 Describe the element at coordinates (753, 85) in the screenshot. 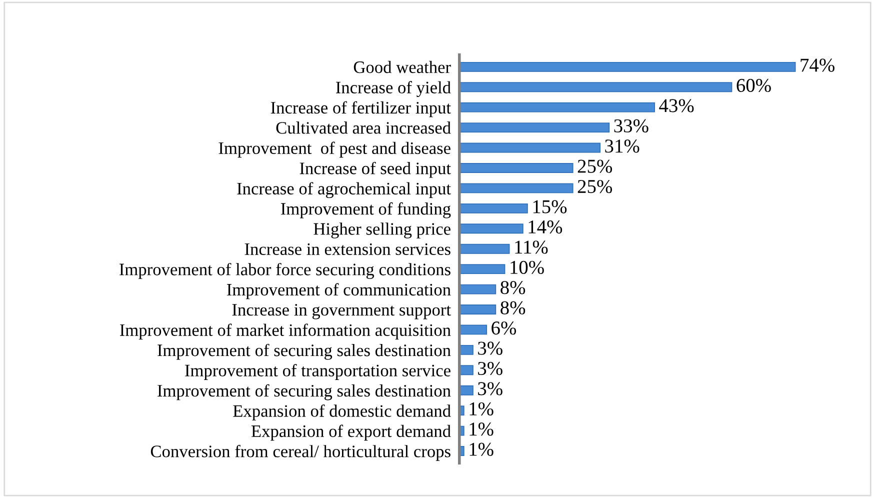

I see `data-label: 60%` at that location.